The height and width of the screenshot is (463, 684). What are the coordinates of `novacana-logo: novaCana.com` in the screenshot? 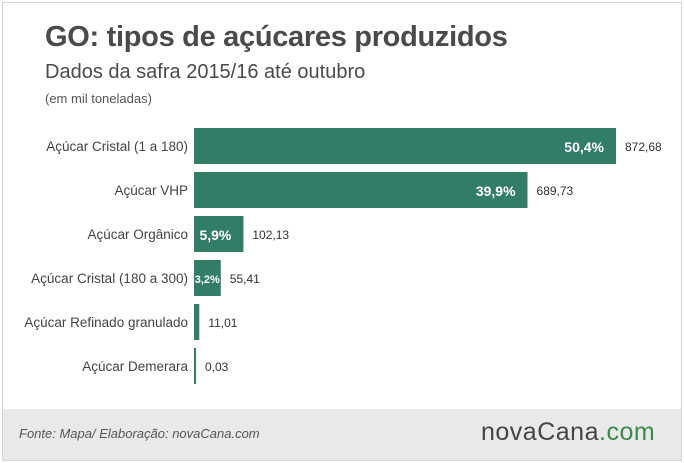 It's located at (568, 432).